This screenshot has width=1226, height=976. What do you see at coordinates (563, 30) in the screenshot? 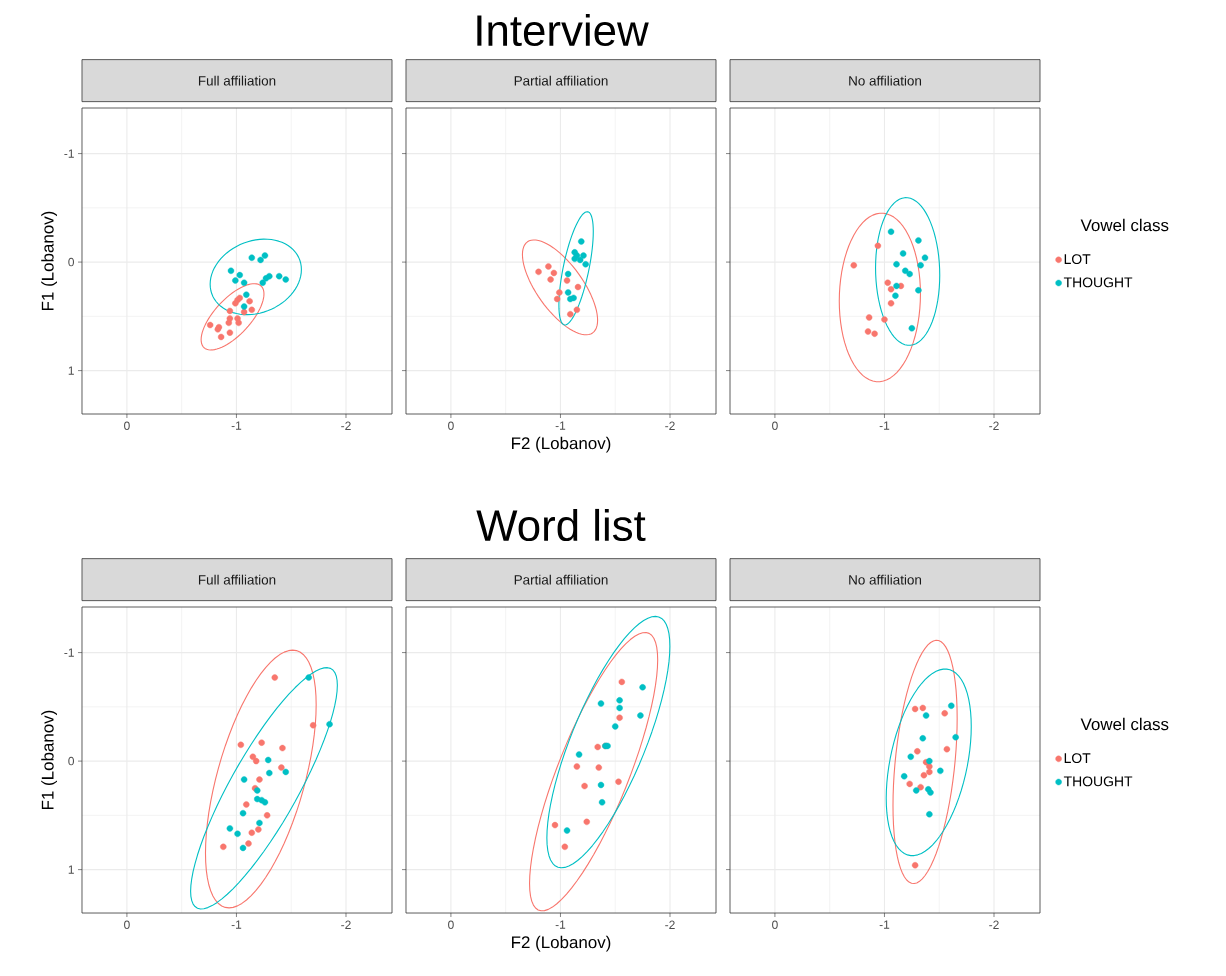
I see `text: Interview` at bounding box center [563, 30].